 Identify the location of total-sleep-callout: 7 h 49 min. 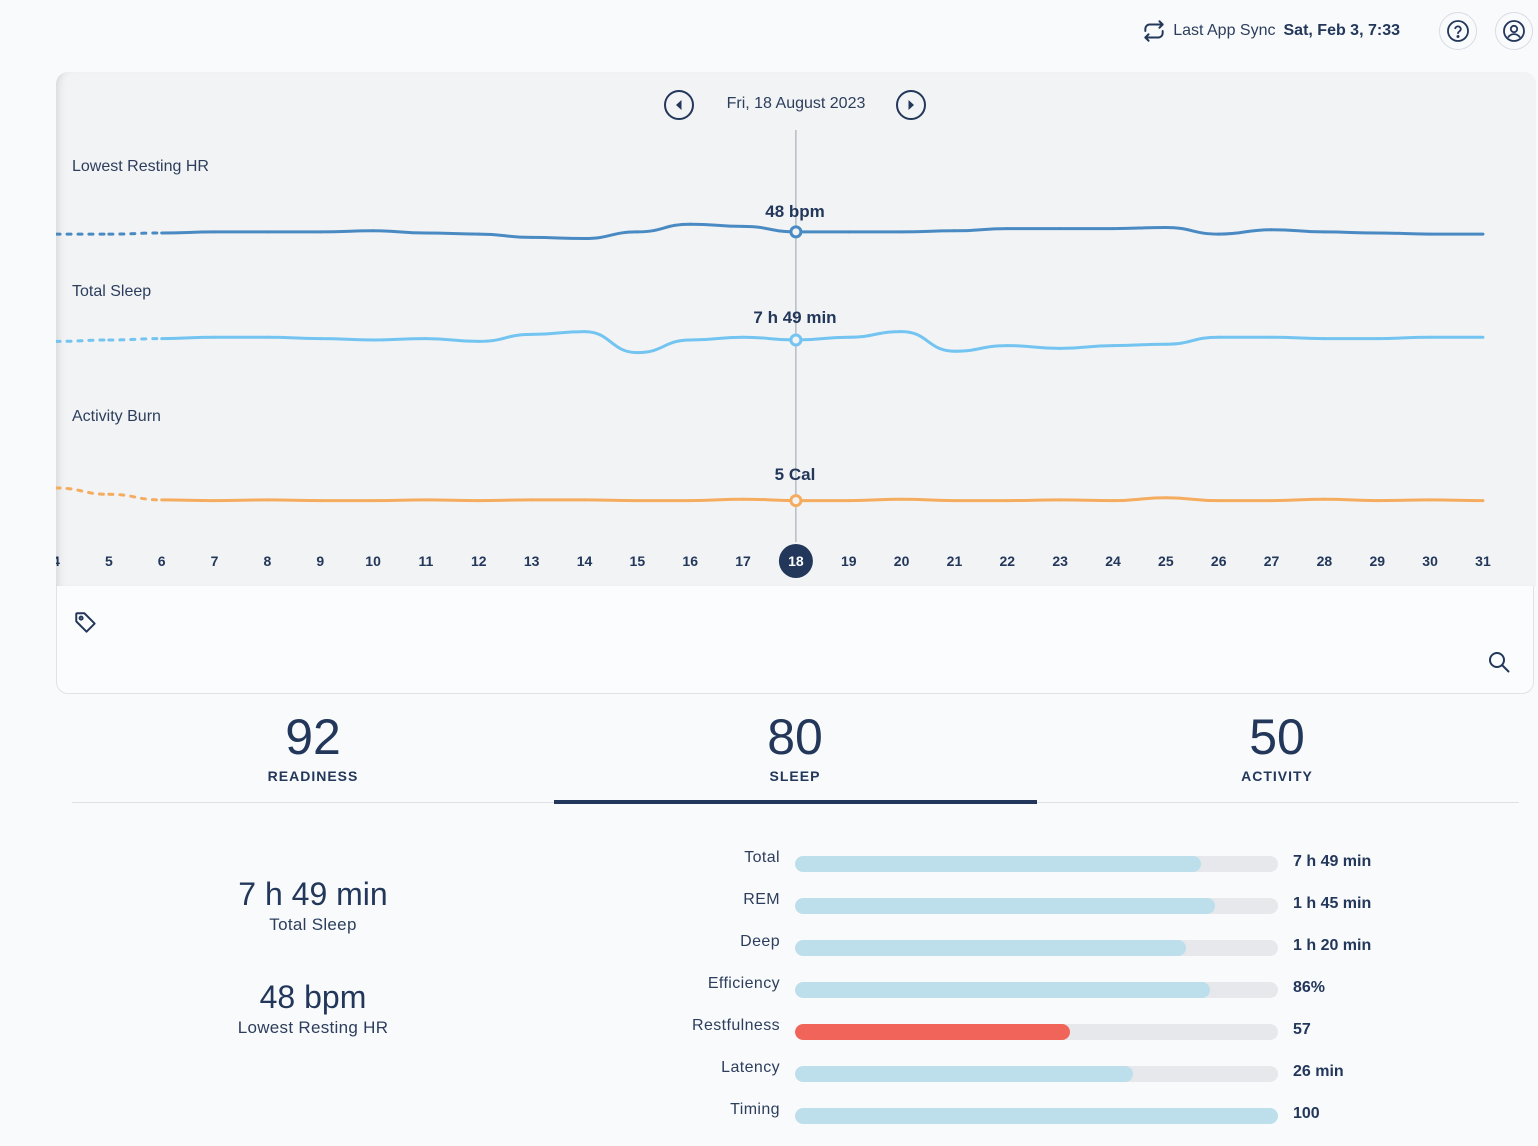
(795, 317).